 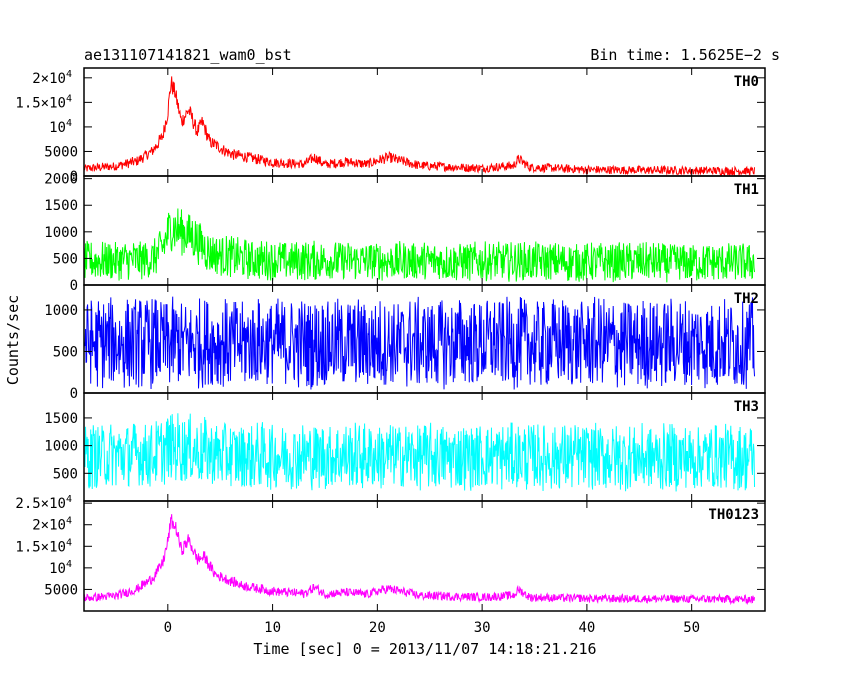 I want to click on x-tick-label: 50, so click(x=691, y=628).